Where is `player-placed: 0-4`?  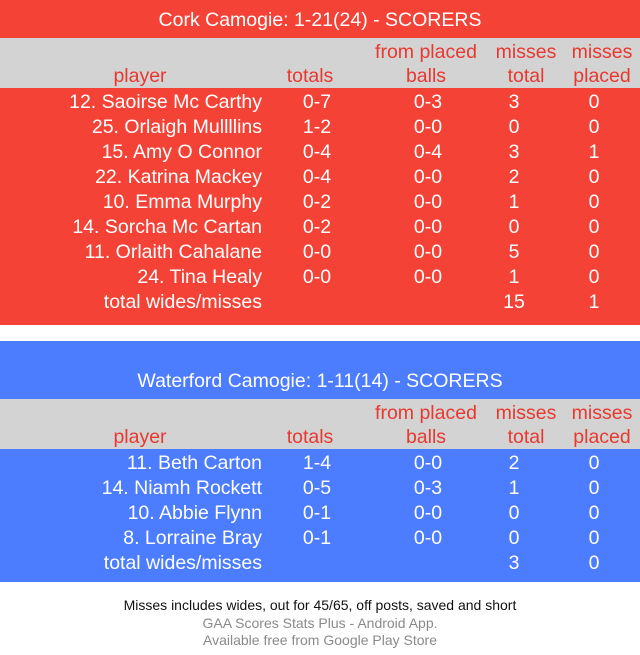 player-placed: 0-4 is located at coordinates (428, 152).